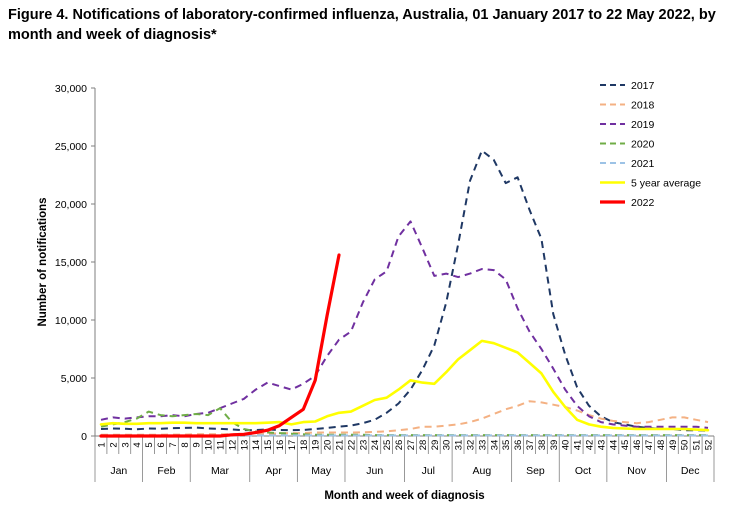 The width and height of the screenshot is (752, 516). I want to click on x-week-label: 32, so click(470, 445).